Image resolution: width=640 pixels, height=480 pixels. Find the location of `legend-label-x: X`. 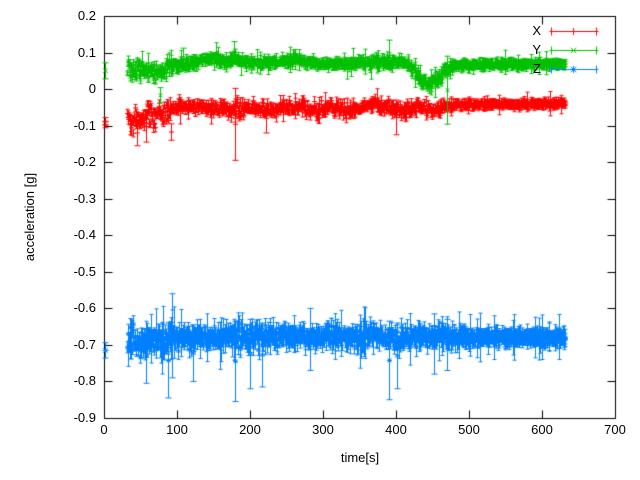

legend-label-x: X is located at coordinates (536, 30).